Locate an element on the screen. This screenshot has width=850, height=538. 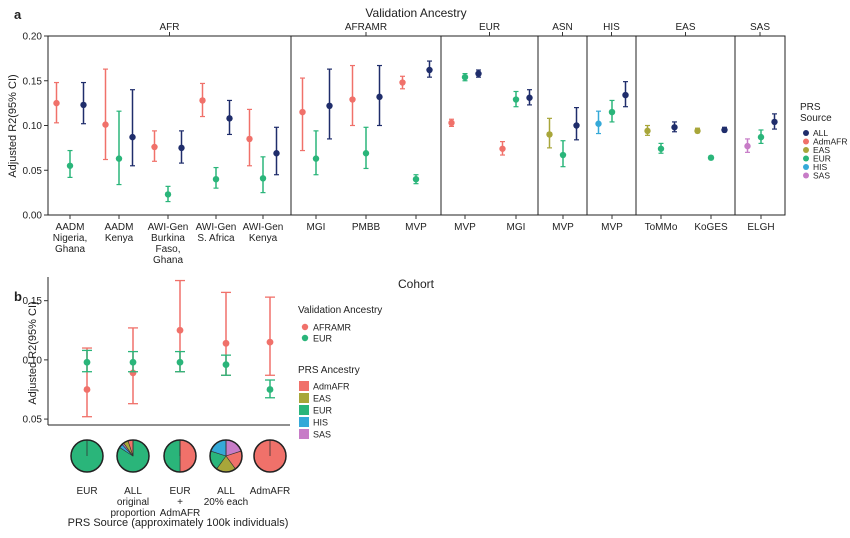
panel-label-b: b is located at coordinates (18, 296).